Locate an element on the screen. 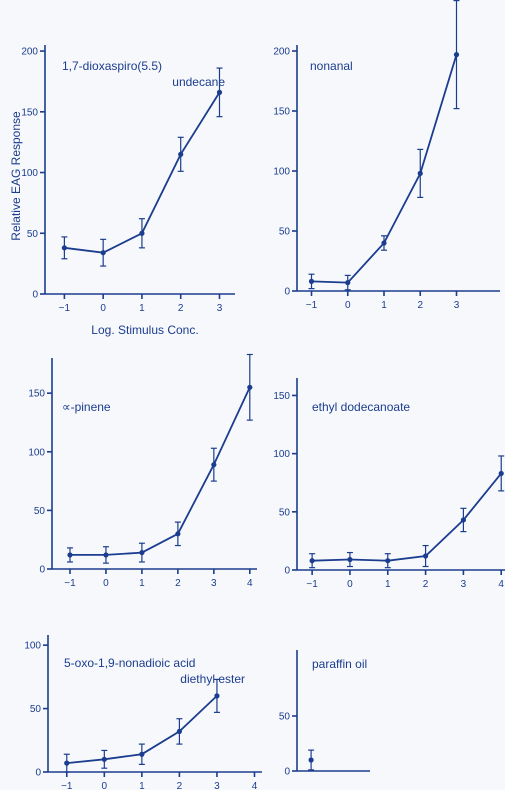 Image resolution: width=505 pixels, height=790 pixels. panel-title: undecane is located at coordinates (198, 82).